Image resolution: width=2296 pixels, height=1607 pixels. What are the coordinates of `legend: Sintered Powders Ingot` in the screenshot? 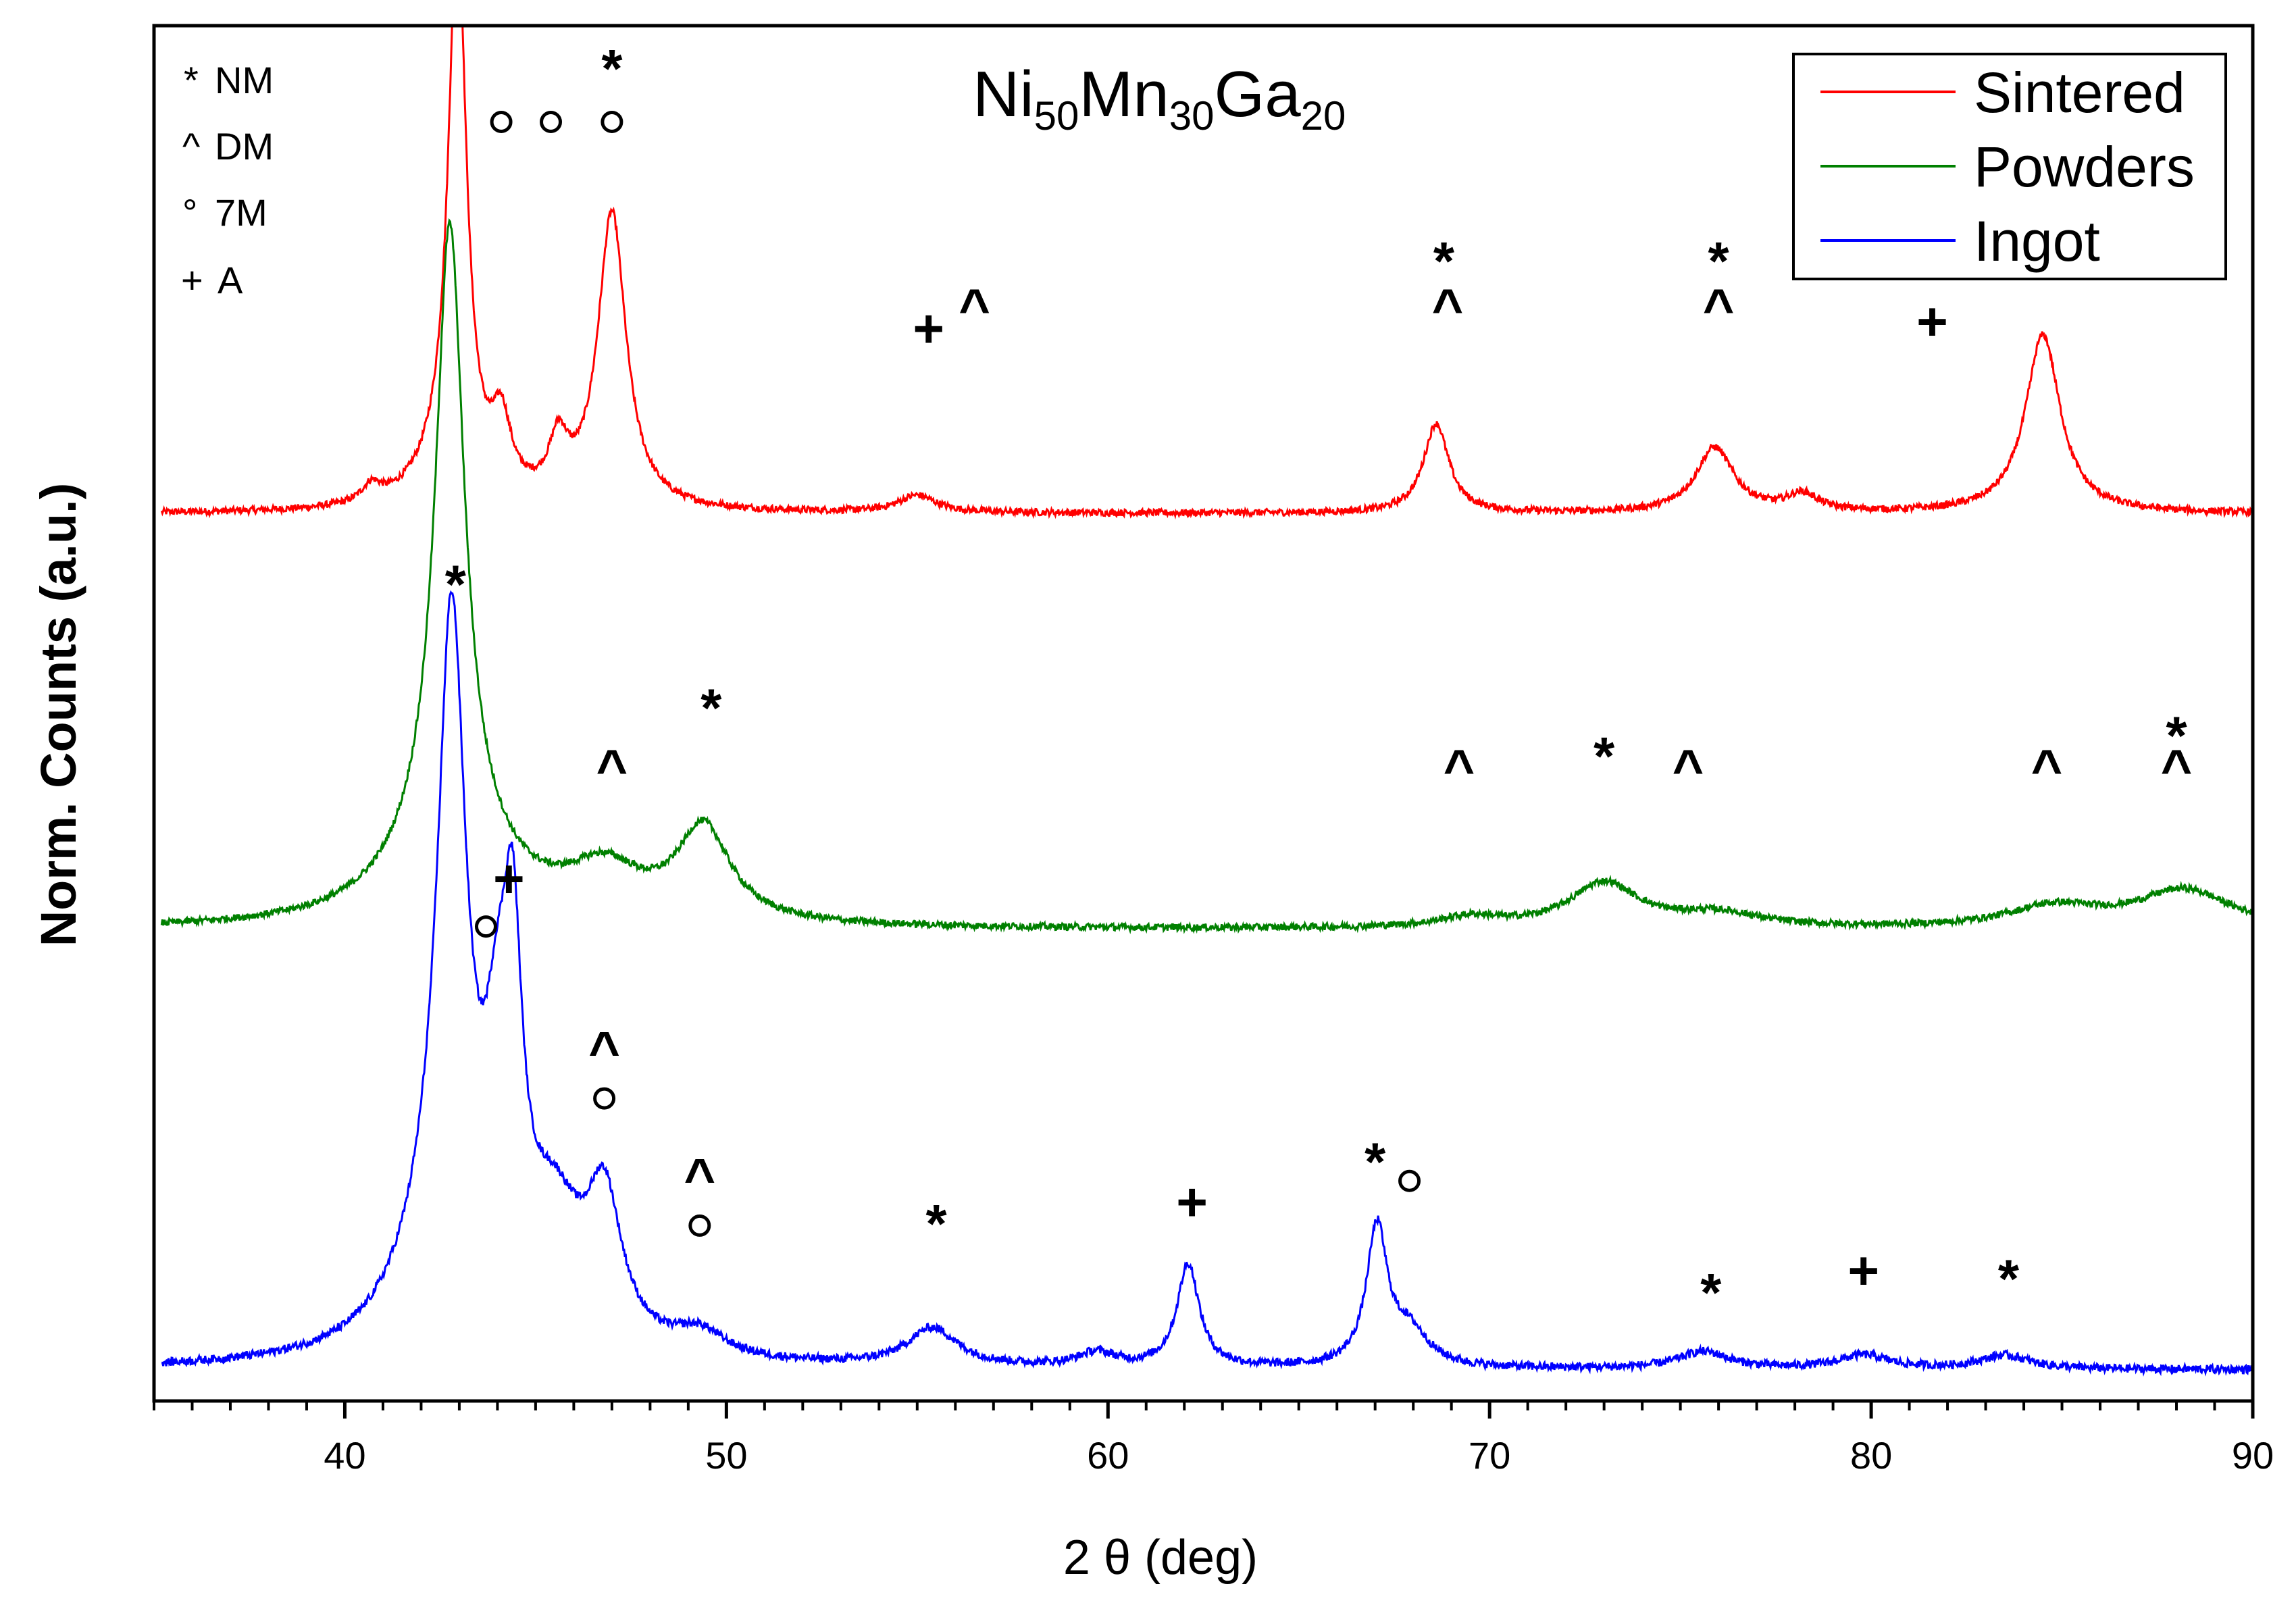 It's located at (2009, 166).